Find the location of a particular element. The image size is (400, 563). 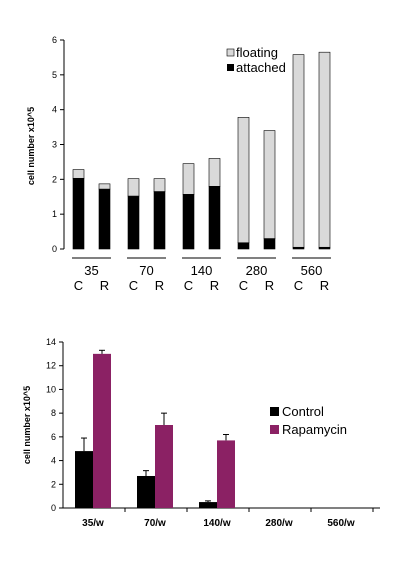

y-tick-label: 12 is located at coordinates (51, 366).